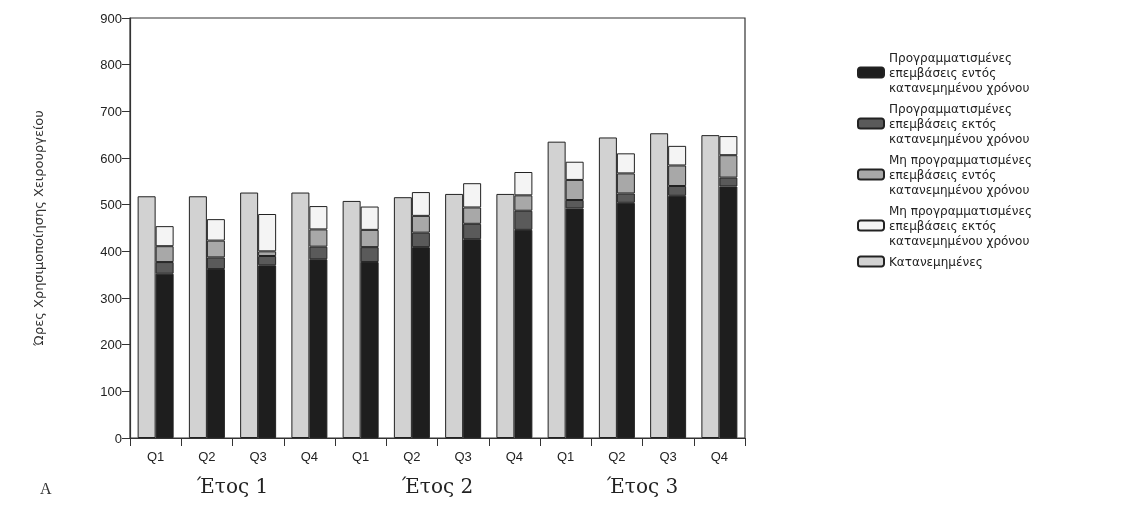  What do you see at coordinates (111, 158) in the screenshot?
I see `y-tick-label: 600` at bounding box center [111, 158].